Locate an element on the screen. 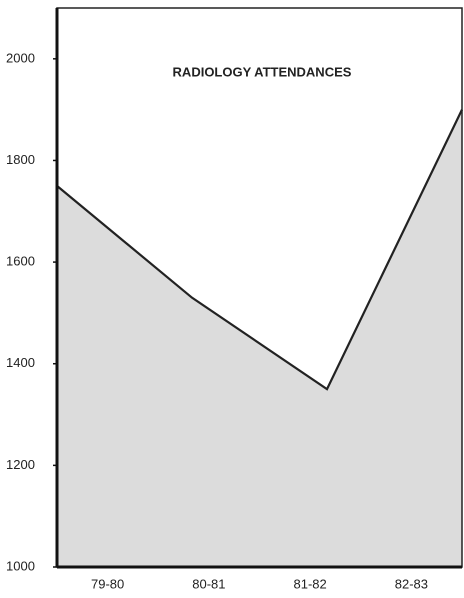  x-tick-label: 79-80 is located at coordinates (107, 583).